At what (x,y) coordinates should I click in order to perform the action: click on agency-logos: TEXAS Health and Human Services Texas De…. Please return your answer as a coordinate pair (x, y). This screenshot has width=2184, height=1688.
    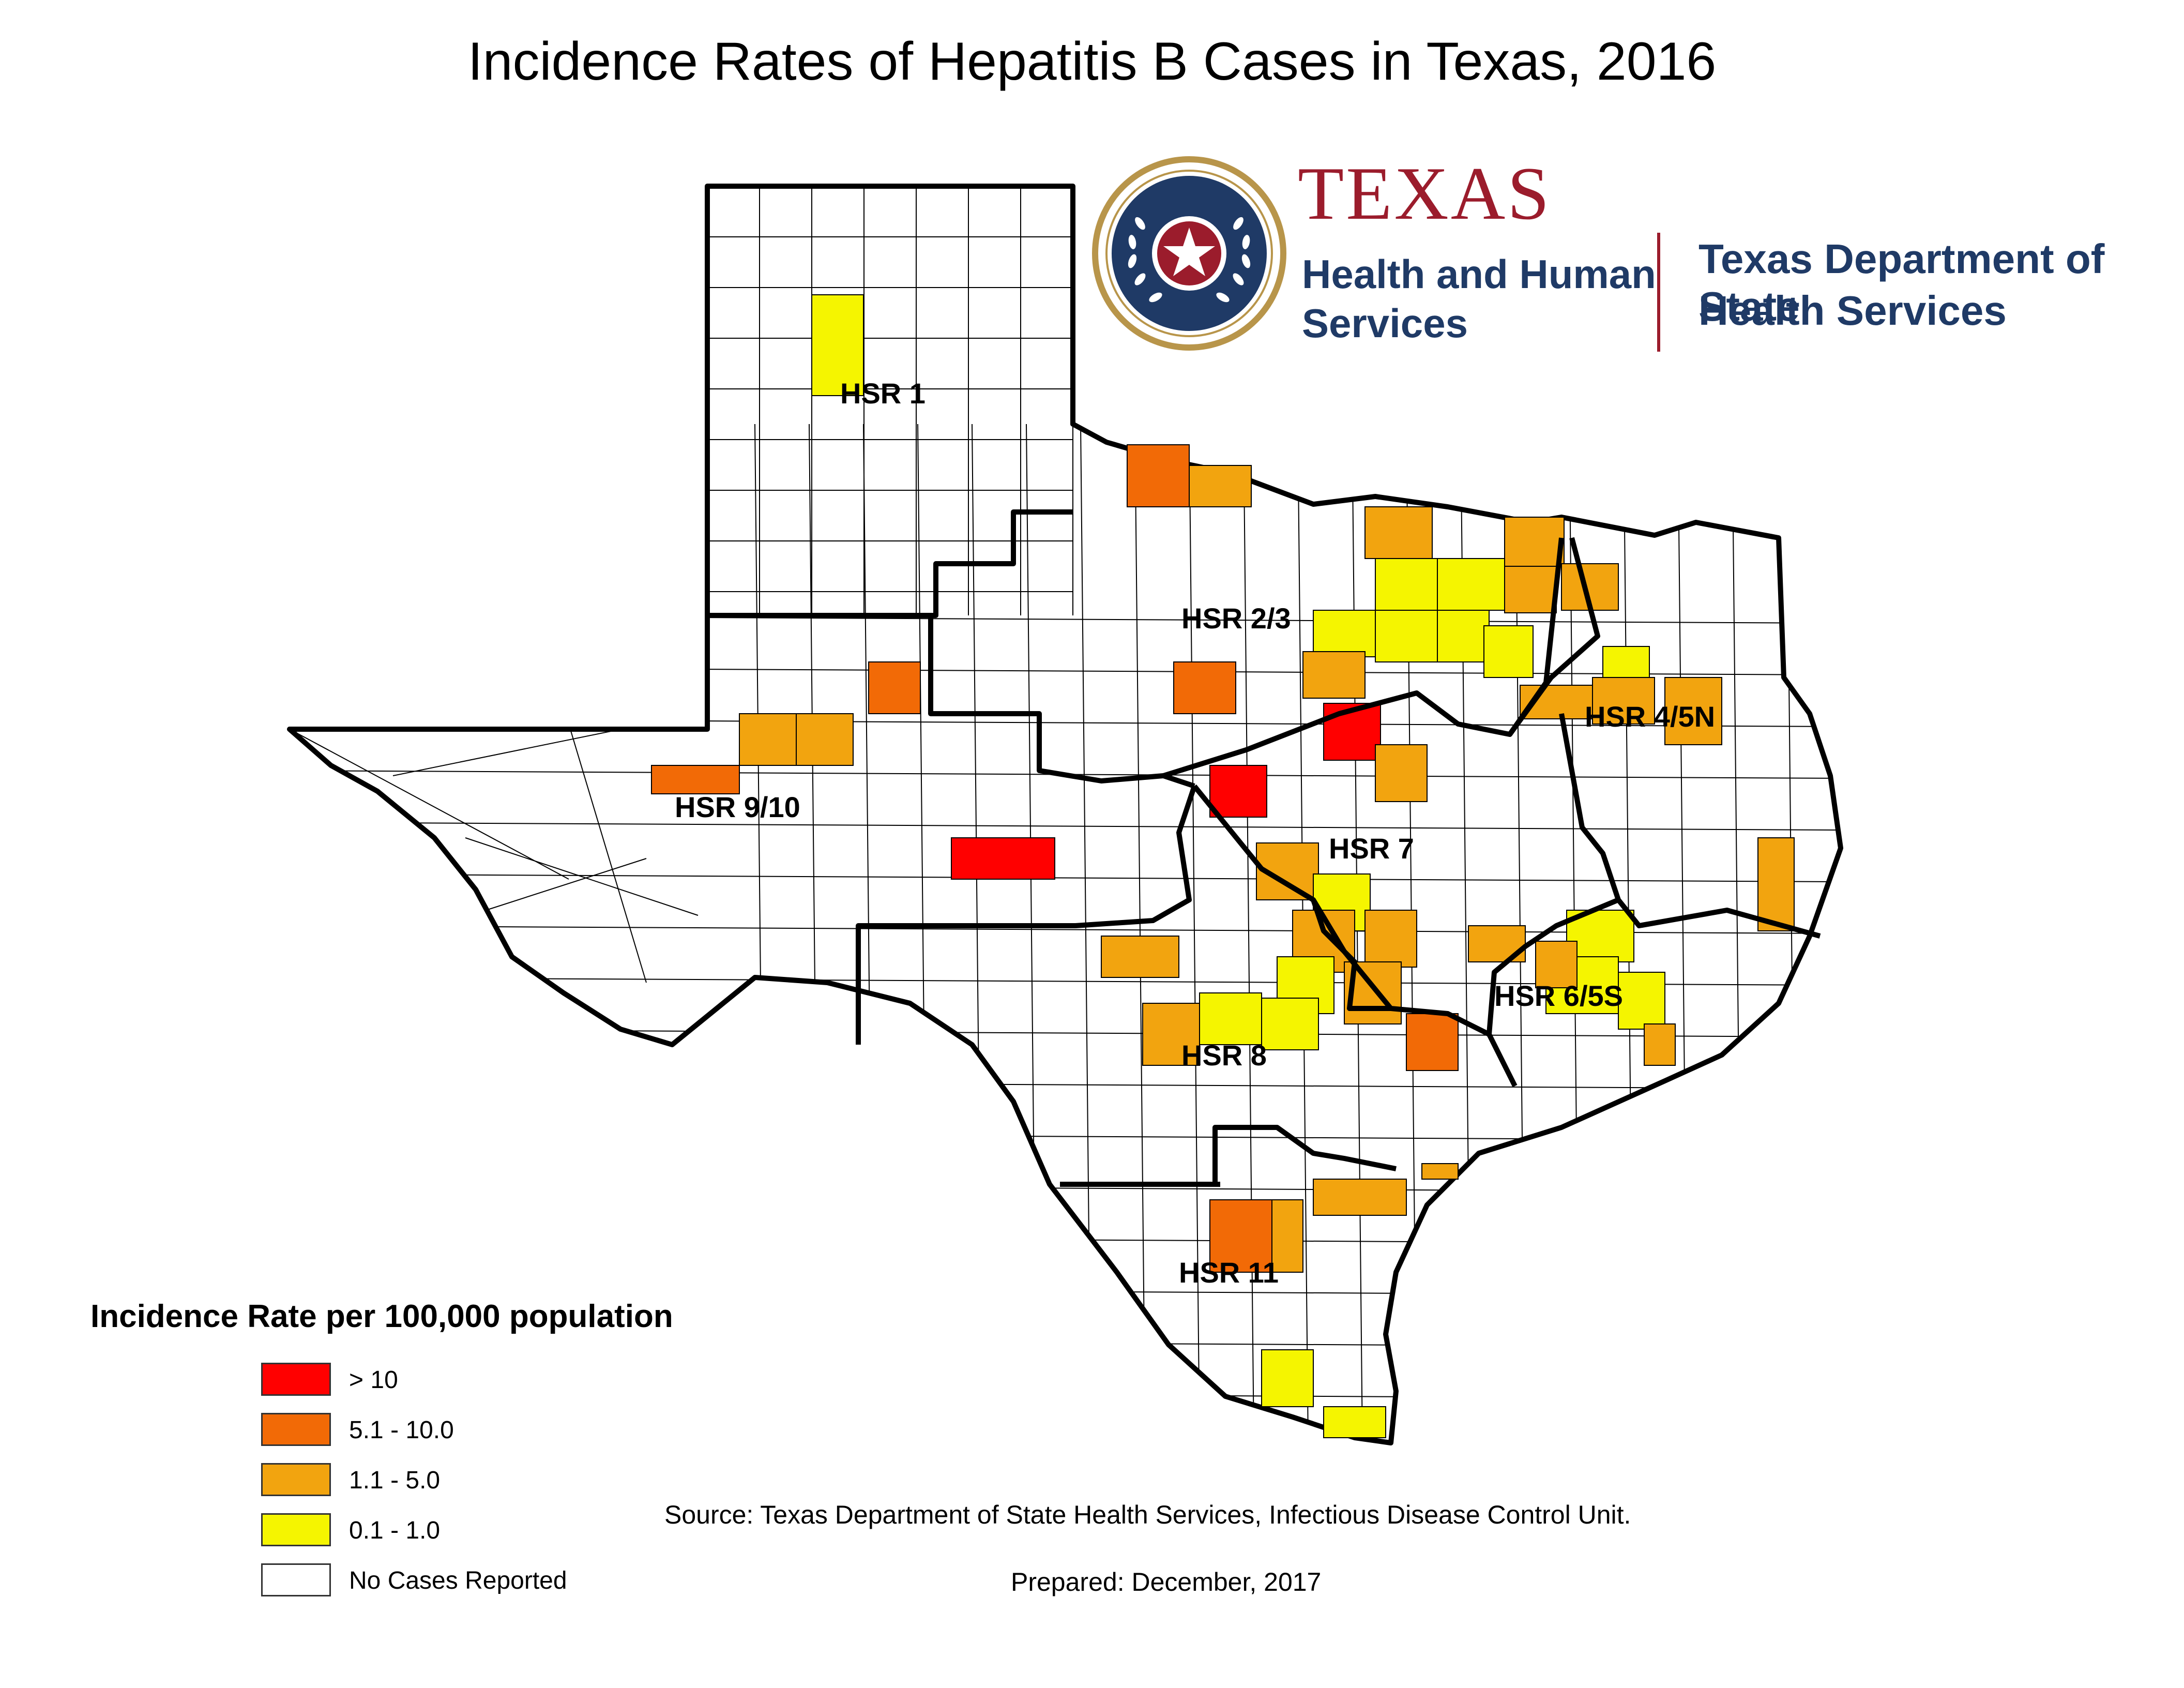
    Looking at the image, I should click on (1629, 261).